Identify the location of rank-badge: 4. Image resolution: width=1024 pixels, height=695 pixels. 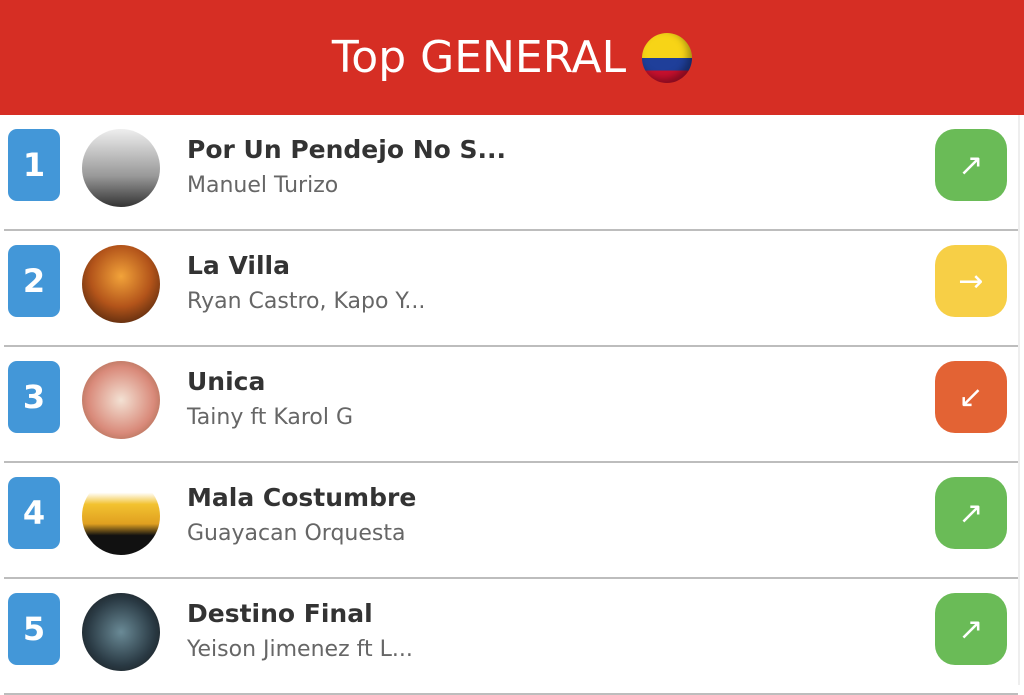
(34, 513).